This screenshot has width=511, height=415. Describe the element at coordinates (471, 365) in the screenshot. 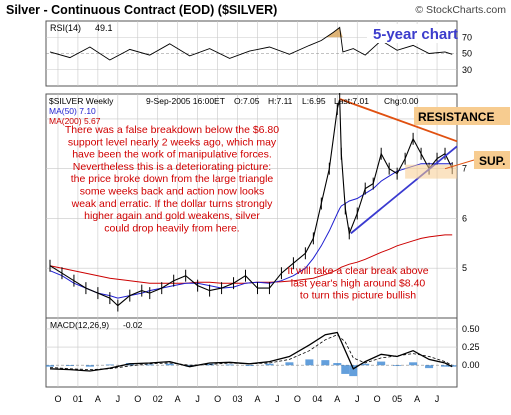

I see `y-tick-label: 0.00` at that location.